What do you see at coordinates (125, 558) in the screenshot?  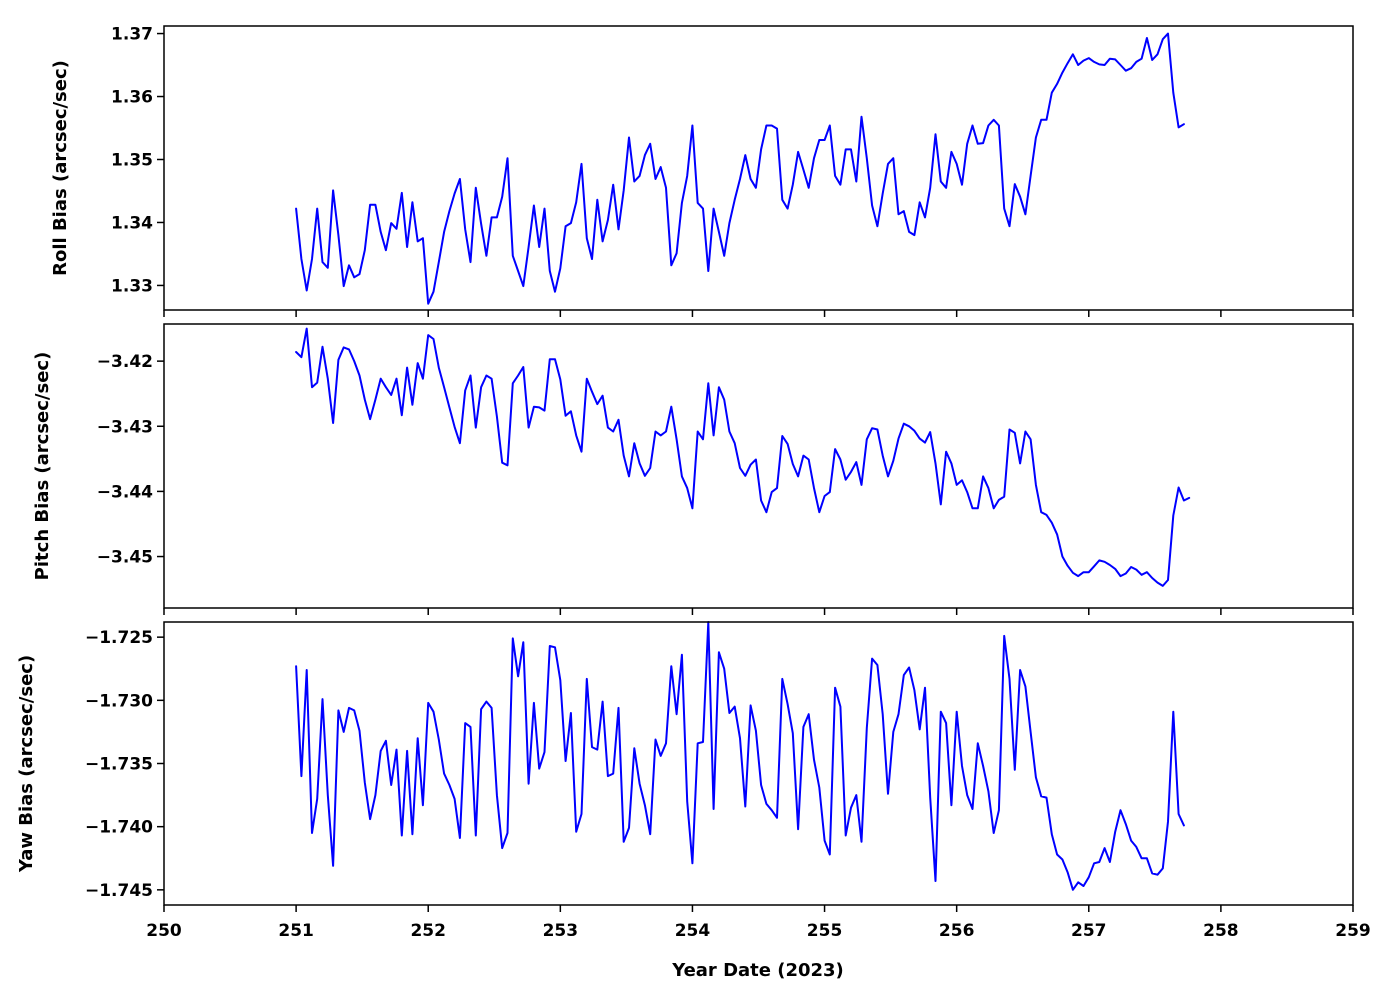 I see `pitch-bias-y-tick-label: −3.45` at bounding box center [125, 558].